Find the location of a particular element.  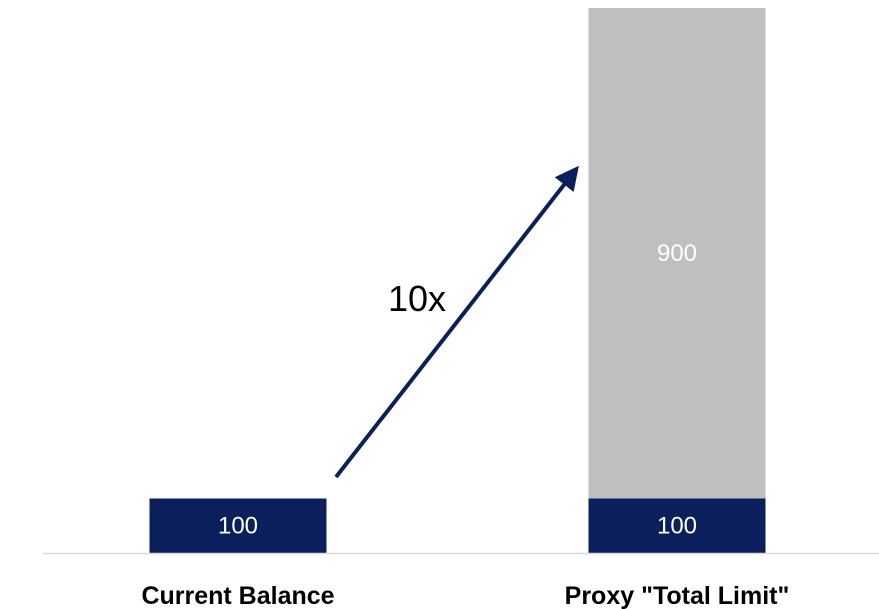

category-label: Proxy "Total Limit" is located at coordinates (677, 595).